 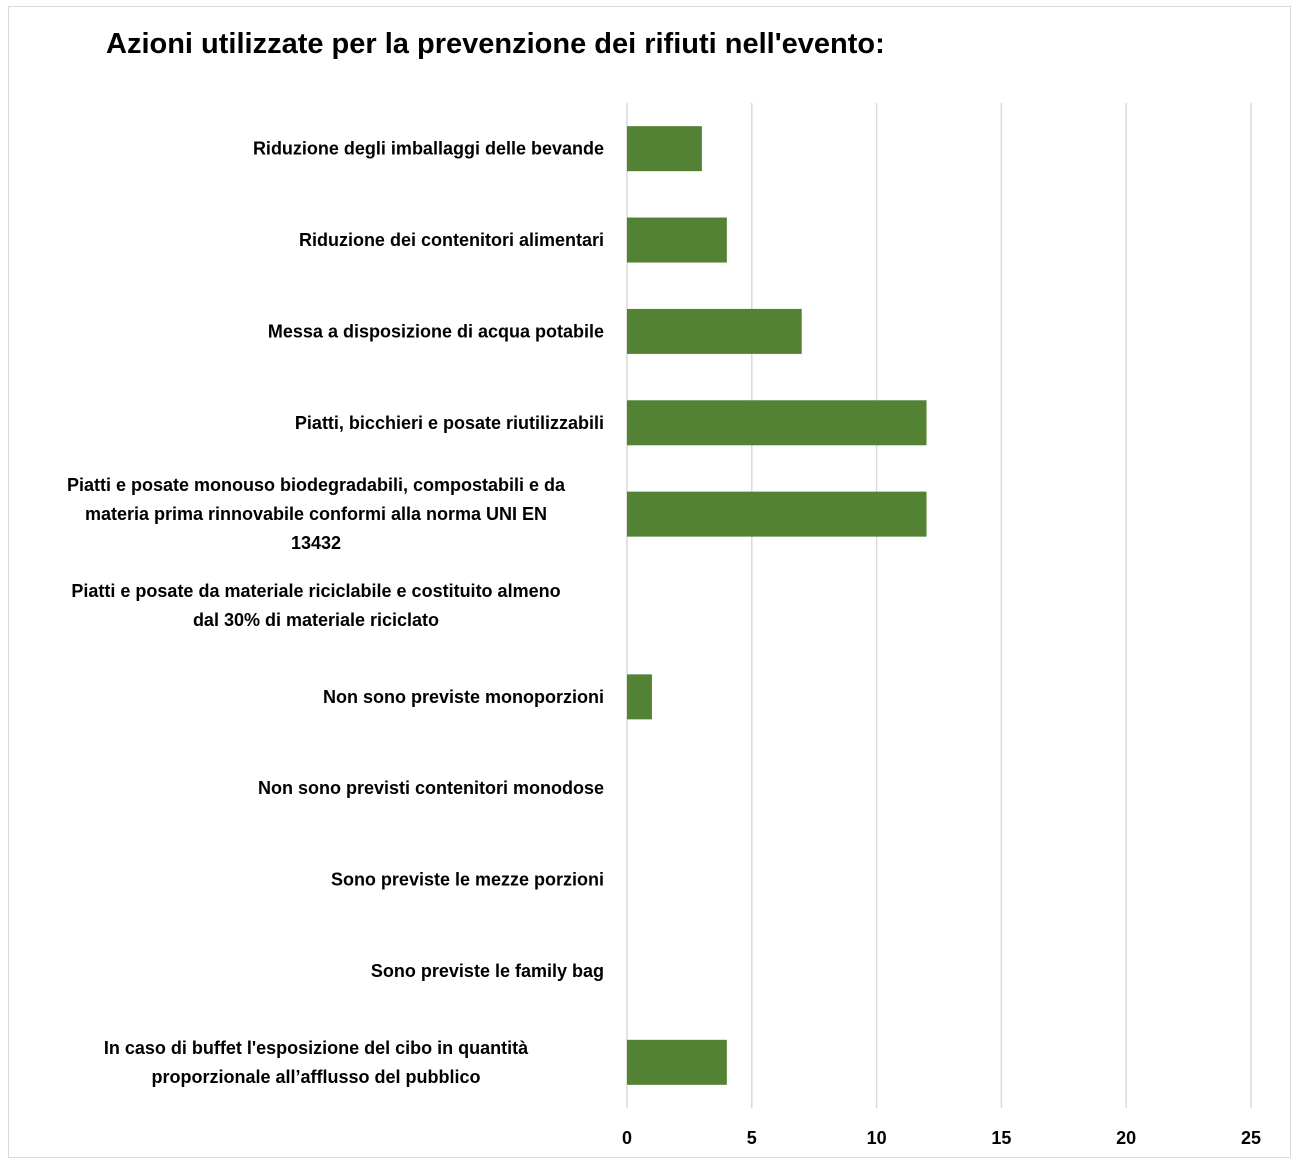 What do you see at coordinates (877, 1138) in the screenshot?
I see `x-tick-label: 10` at bounding box center [877, 1138].